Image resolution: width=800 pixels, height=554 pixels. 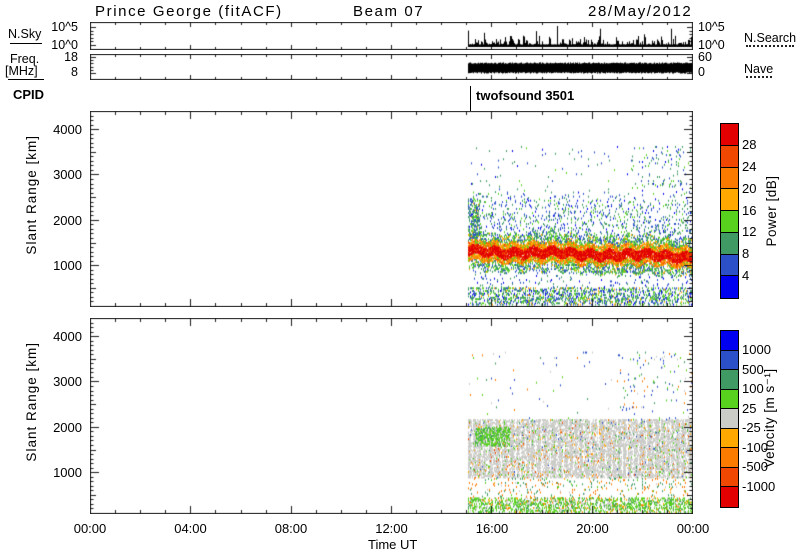 What do you see at coordinates (771, 211) in the screenshot?
I see `power-colorbar-title: Power [dB]` at bounding box center [771, 211].